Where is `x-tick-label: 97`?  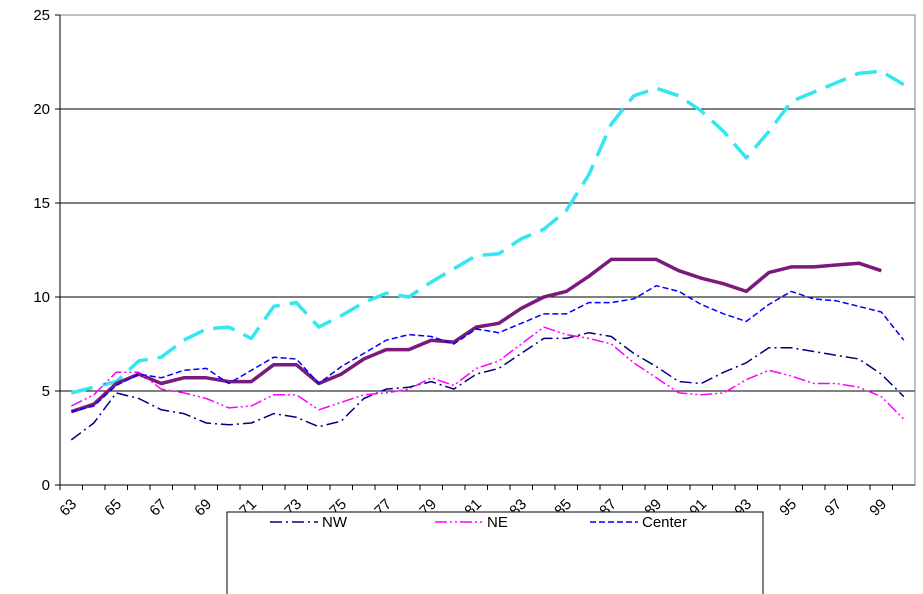
x-tick-label: 97 is located at coordinates (833, 508).